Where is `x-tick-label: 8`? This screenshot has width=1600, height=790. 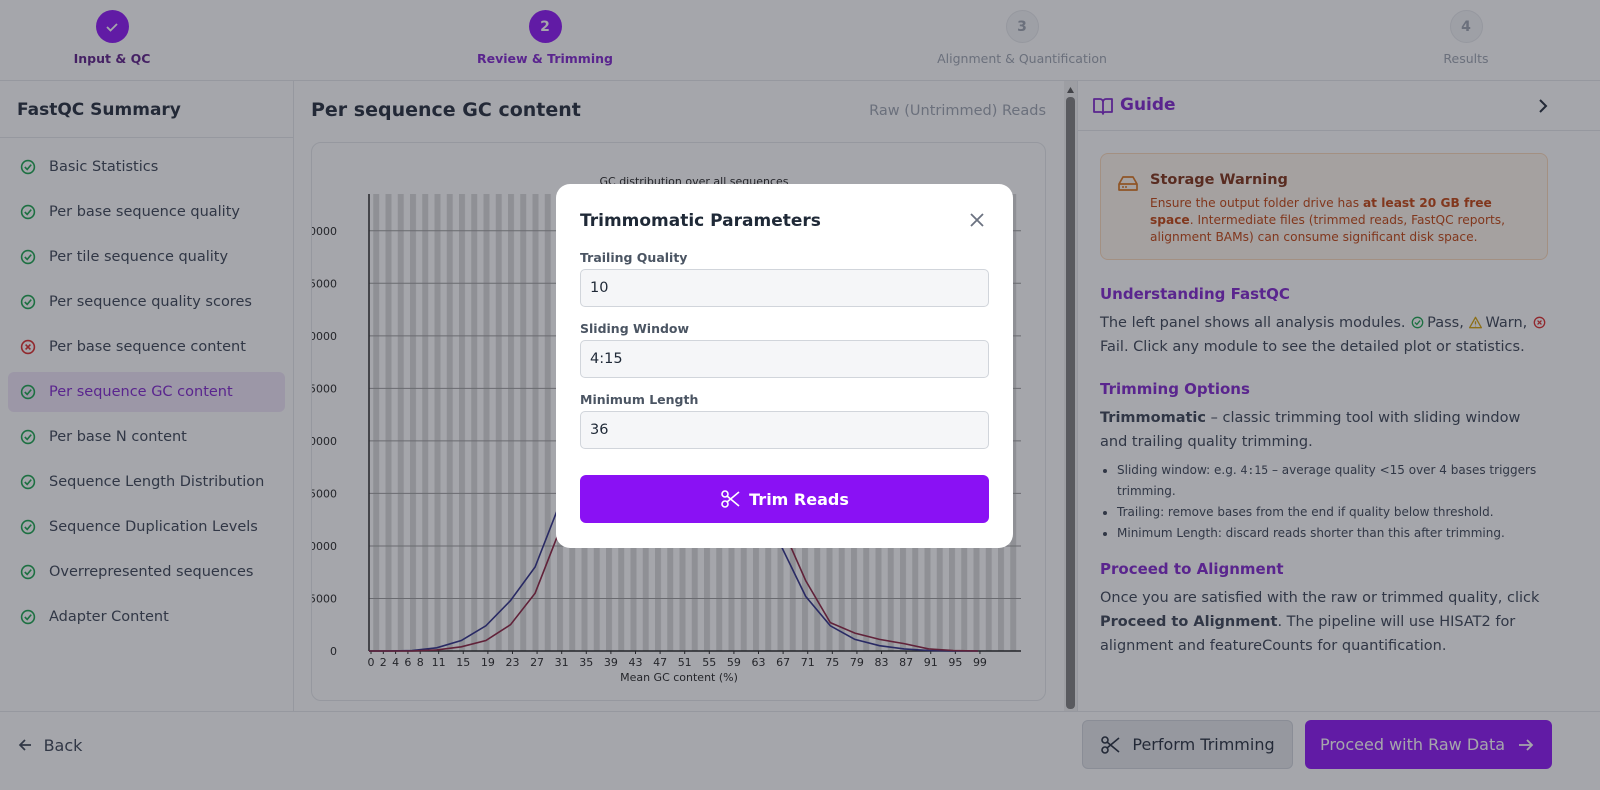
x-tick-label: 8 is located at coordinates (420, 662).